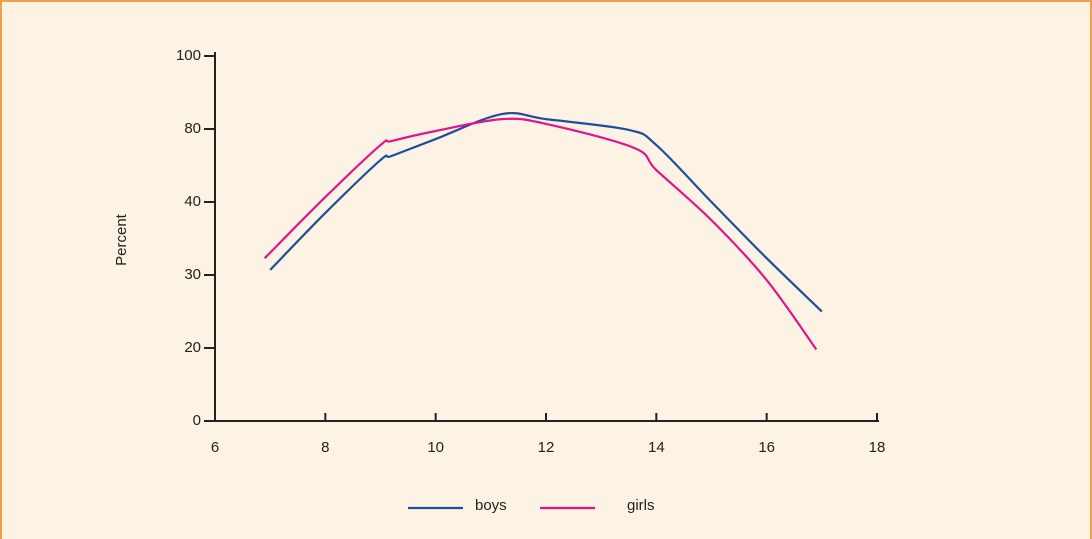 The image size is (1092, 539). I want to click on y-tick-label: 80, so click(192, 128).